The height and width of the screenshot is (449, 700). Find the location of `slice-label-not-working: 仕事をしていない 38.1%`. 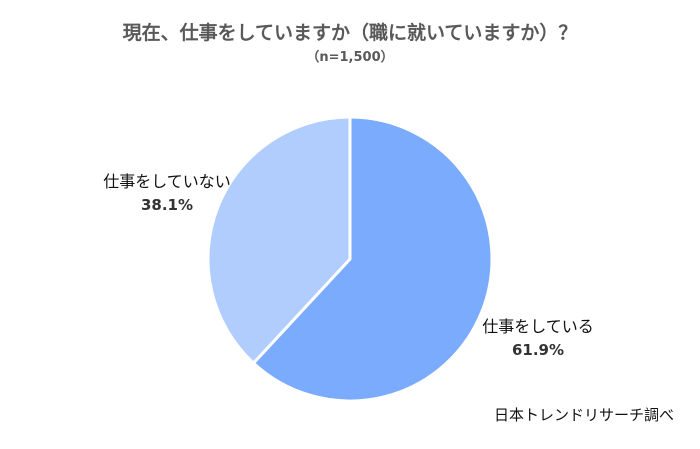

slice-label-not-working: 仕事をしていない 38.1% is located at coordinates (167, 191).